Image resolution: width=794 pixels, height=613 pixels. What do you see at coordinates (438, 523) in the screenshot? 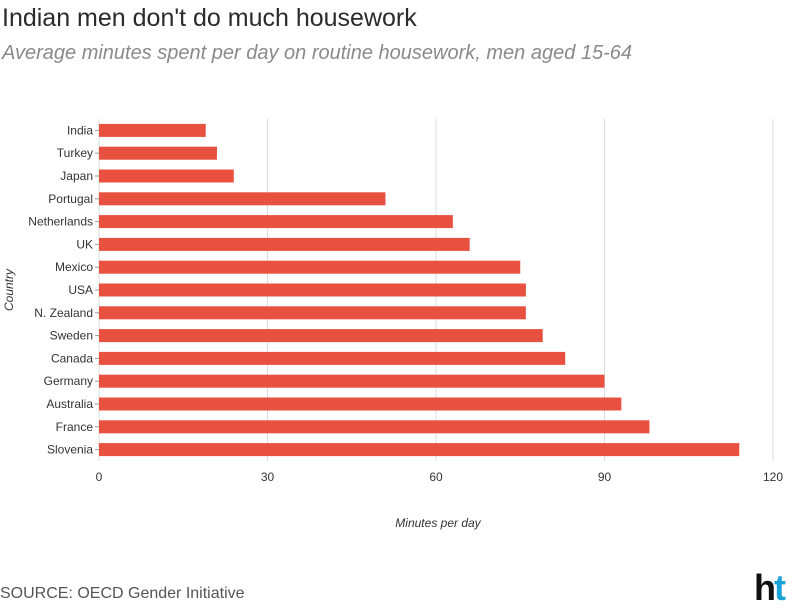
I see `x-axis-label: Minutes per day` at bounding box center [438, 523].